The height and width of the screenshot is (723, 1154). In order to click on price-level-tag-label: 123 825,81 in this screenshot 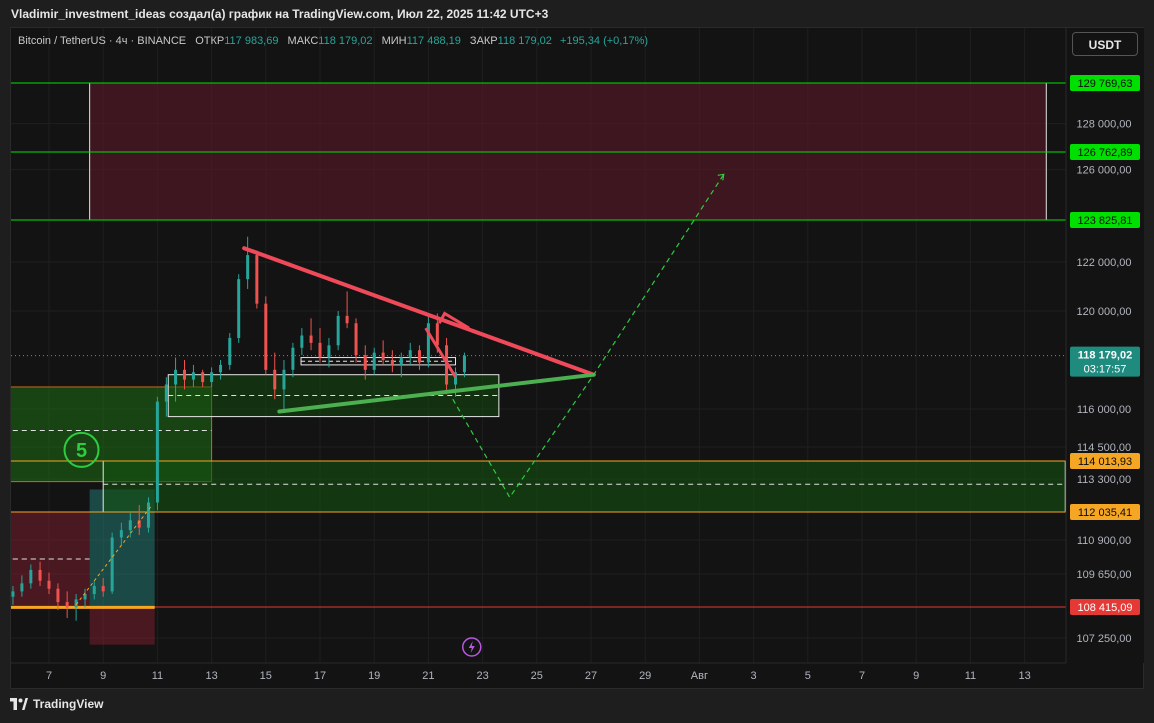, I will do `click(1104, 221)`.